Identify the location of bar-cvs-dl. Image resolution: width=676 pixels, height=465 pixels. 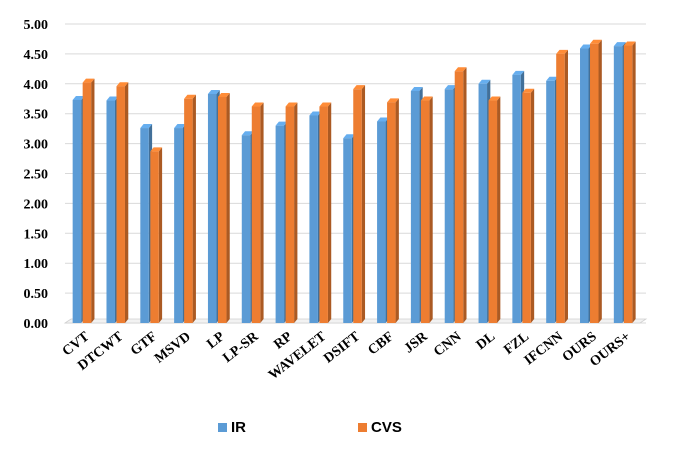
(494, 209).